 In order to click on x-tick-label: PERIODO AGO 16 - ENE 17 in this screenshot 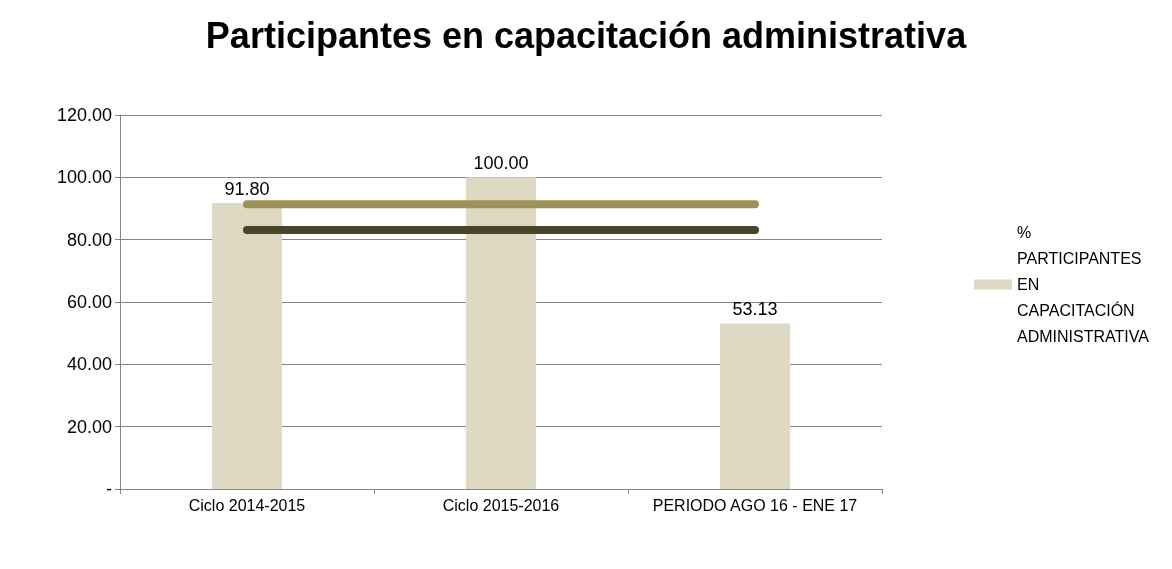, I will do `click(755, 505)`.